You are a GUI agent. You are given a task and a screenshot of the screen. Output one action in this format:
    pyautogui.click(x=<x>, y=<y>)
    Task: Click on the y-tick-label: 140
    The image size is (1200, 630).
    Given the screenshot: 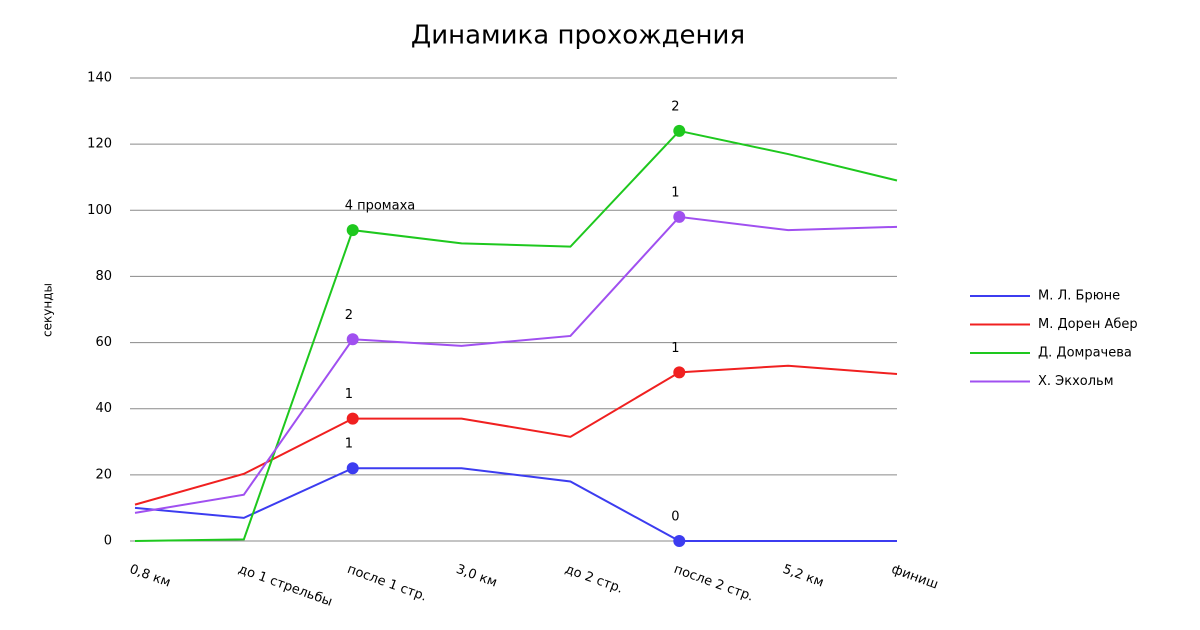 What is the action you would take?
    pyautogui.click(x=99, y=78)
    